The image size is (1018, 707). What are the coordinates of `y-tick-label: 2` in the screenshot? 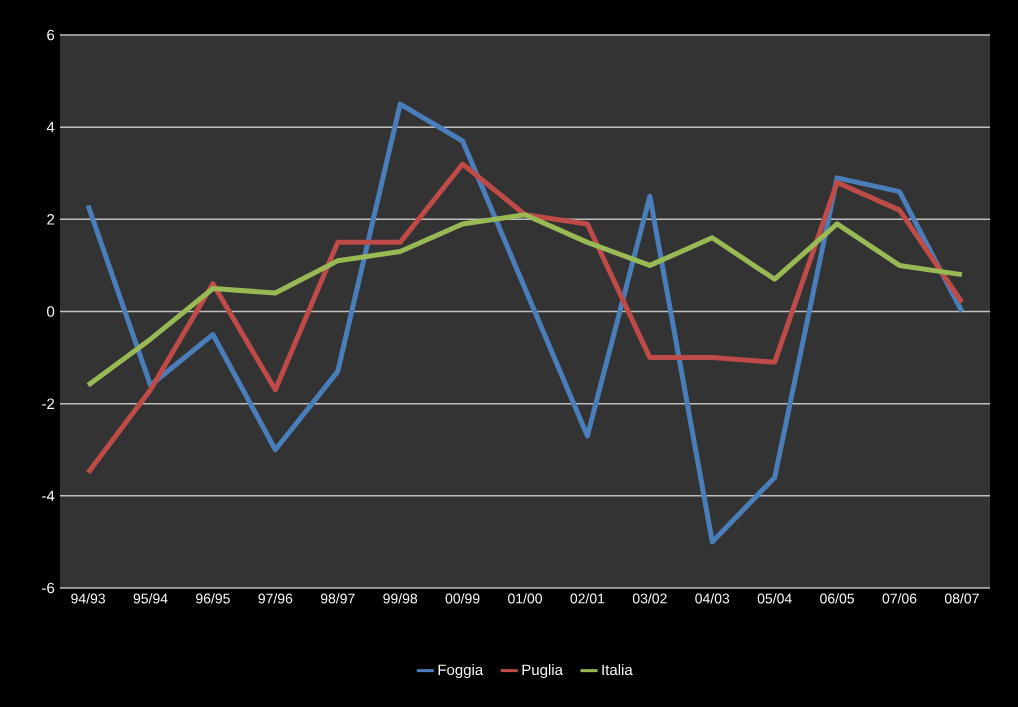 It's located at (51, 219).